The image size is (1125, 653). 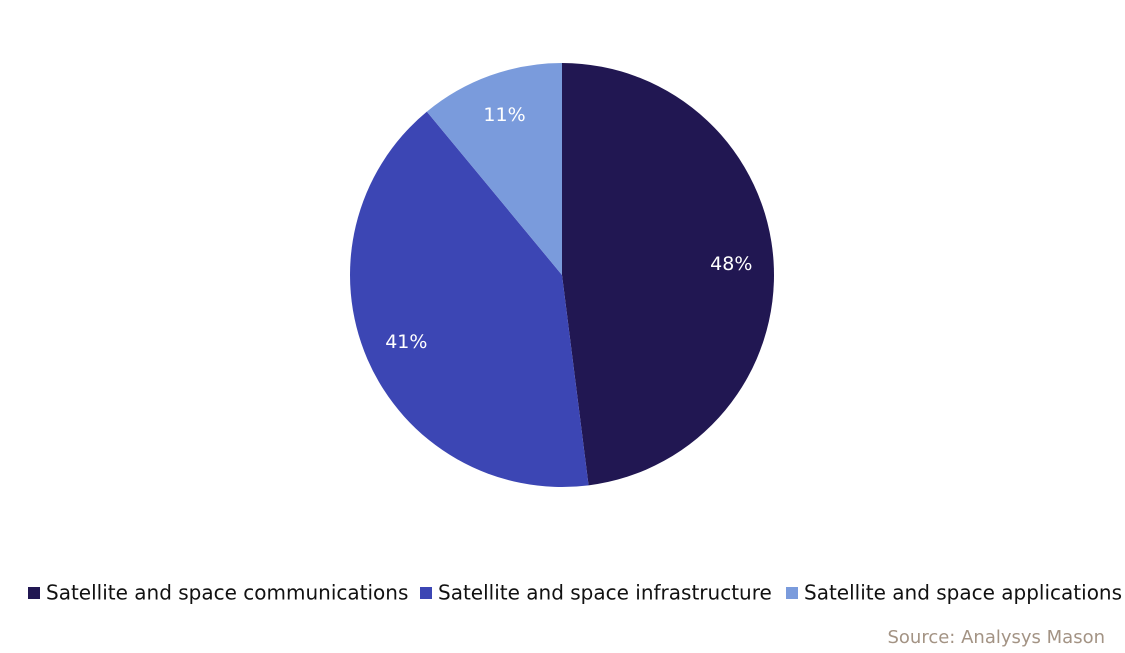 What do you see at coordinates (731, 264) in the screenshot?
I see `data-label: 48%` at bounding box center [731, 264].